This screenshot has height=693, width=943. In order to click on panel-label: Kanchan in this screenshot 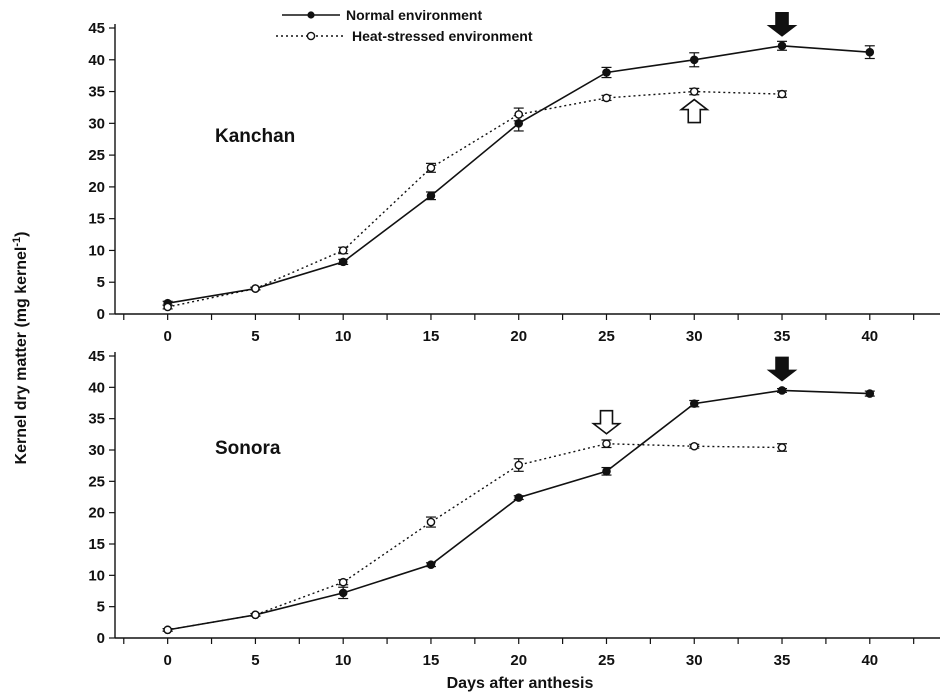, I will do `click(255, 136)`.